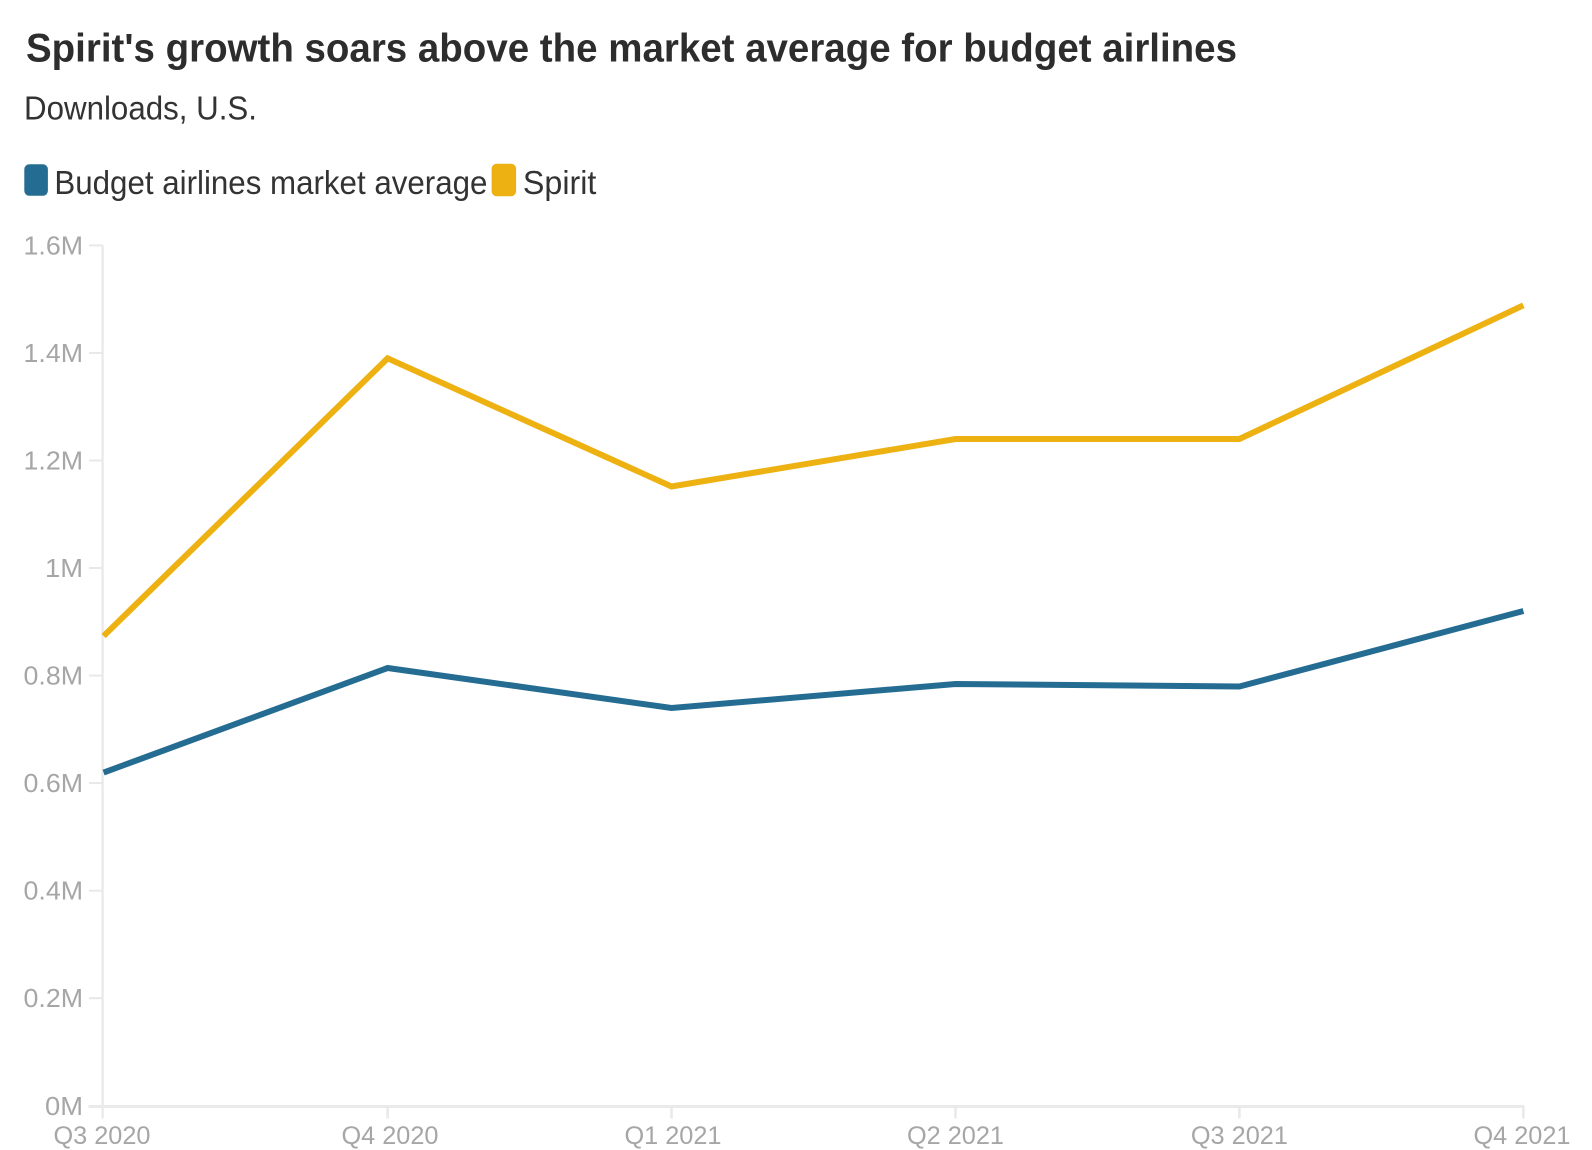 This screenshot has height=1150, width=1592. What do you see at coordinates (140, 108) in the screenshot?
I see `svg-text: Downloads, U.S.` at bounding box center [140, 108].